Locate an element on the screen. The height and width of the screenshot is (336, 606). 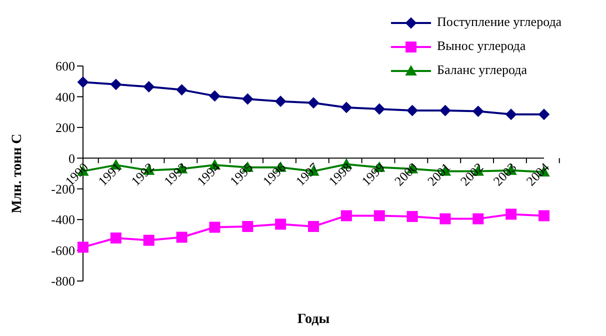
y-tick-label: 200 is located at coordinates (65, 128).